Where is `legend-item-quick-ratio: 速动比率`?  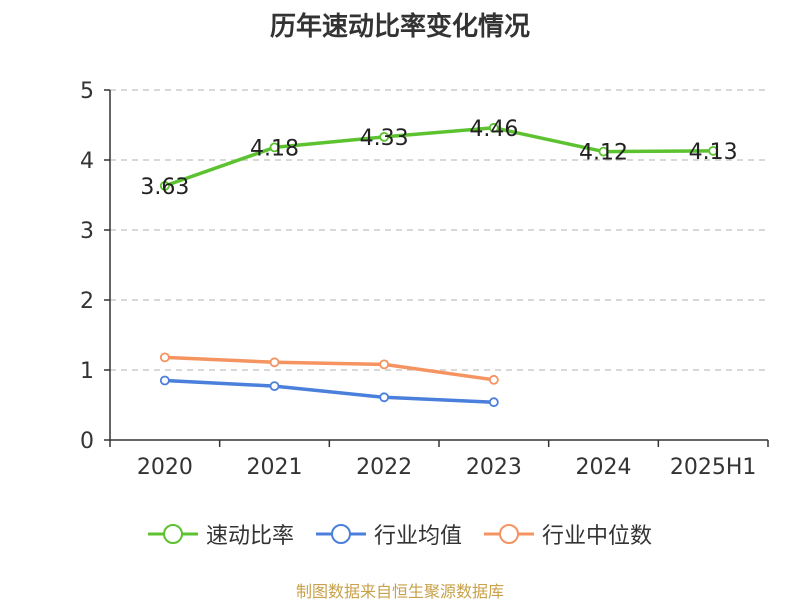
legend-item-quick-ratio: 速动比率 is located at coordinates (220, 534).